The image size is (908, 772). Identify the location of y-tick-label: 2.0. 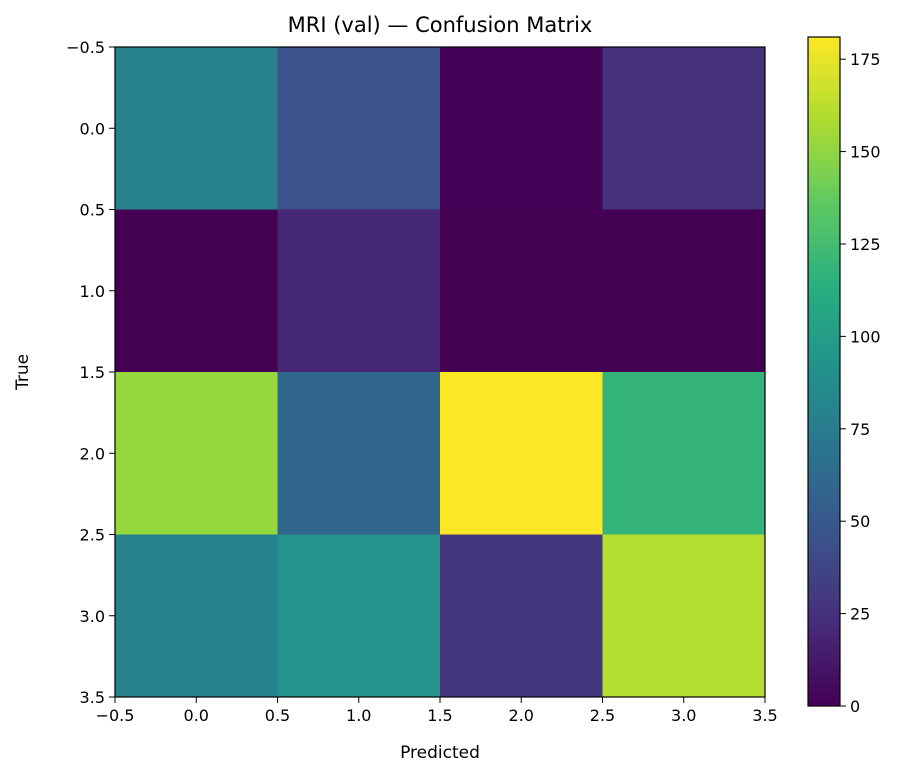
(92, 453).